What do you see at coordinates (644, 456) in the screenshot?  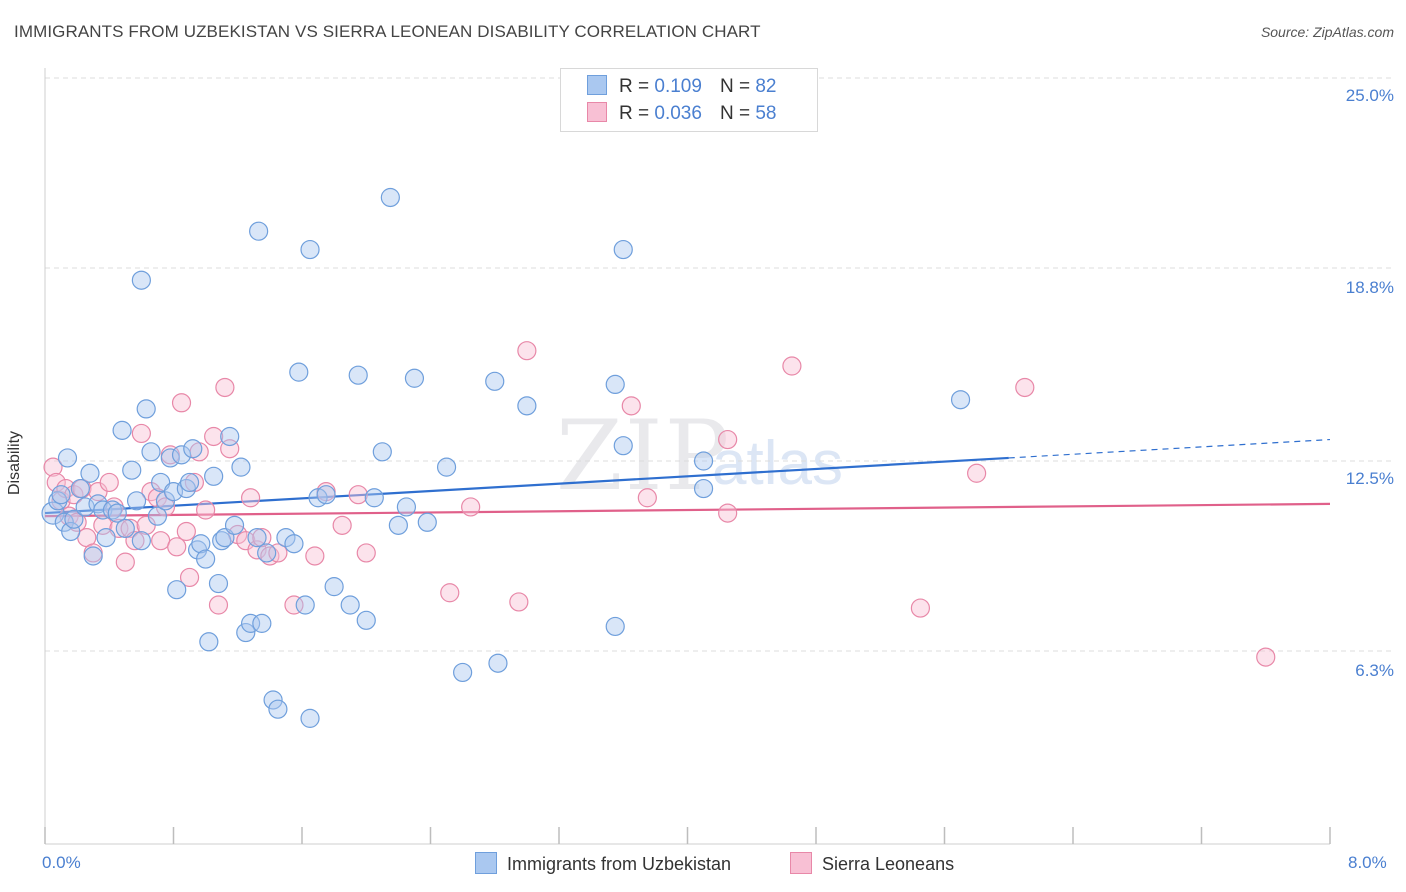 I see `watermark-zip: ZIP` at bounding box center [644, 456].